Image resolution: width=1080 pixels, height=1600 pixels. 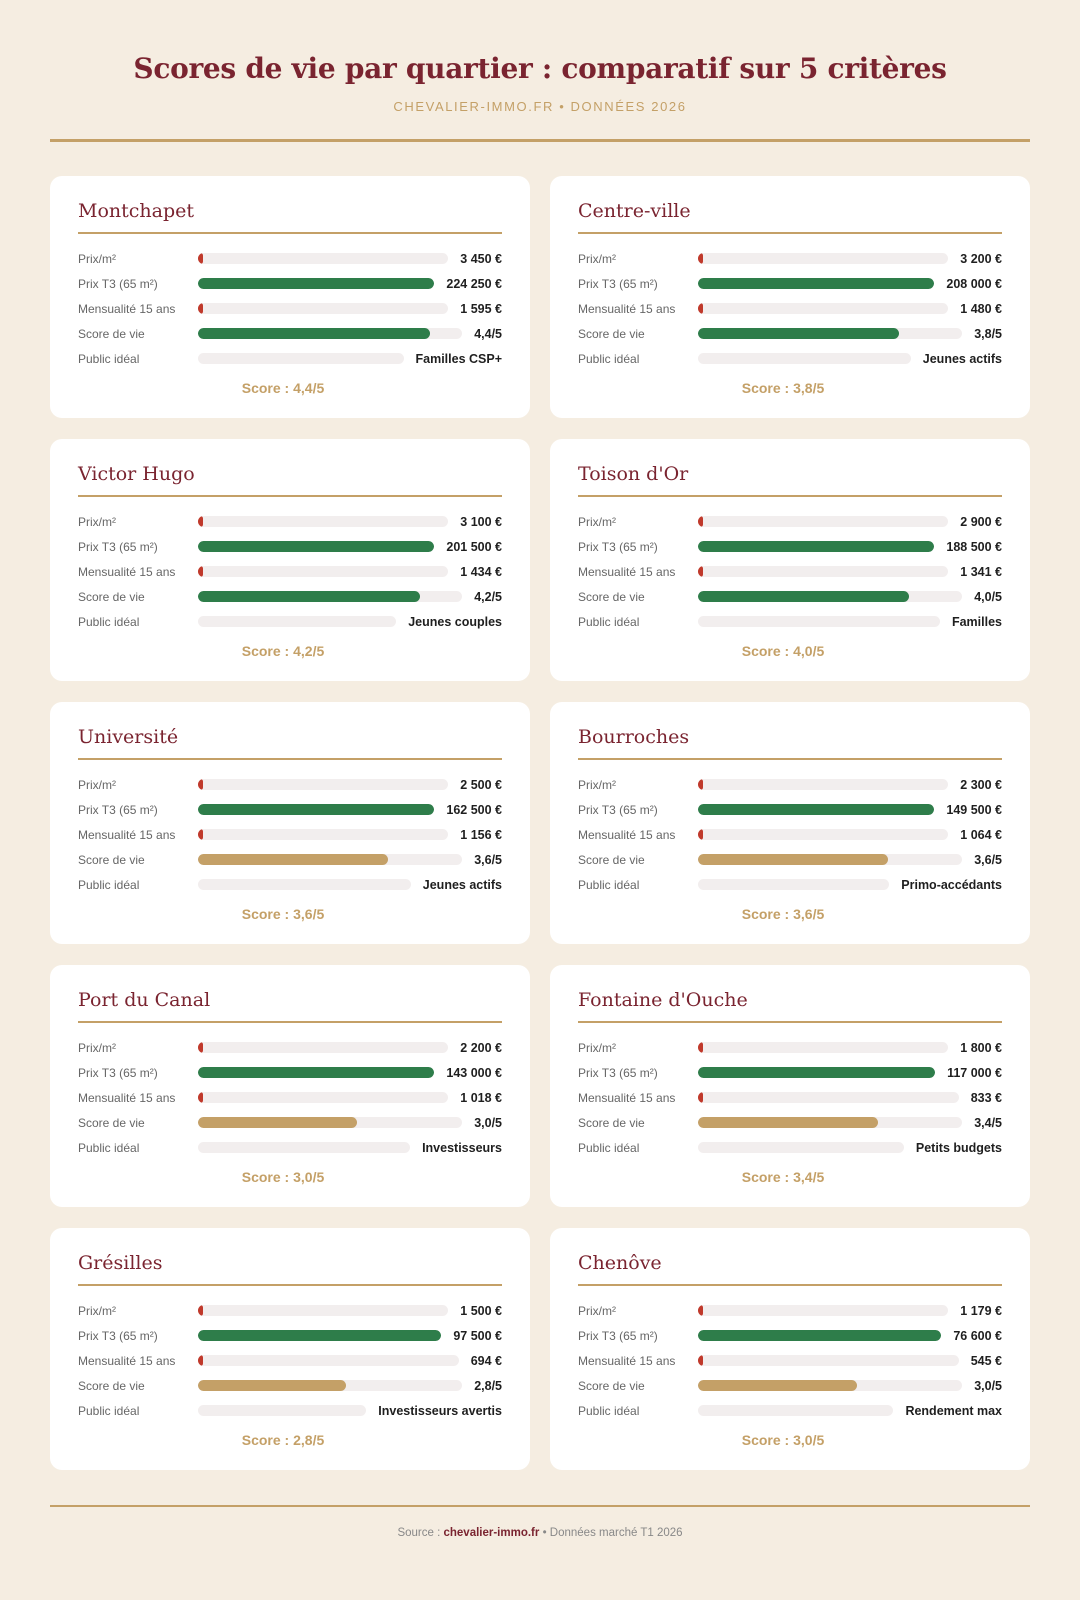 I want to click on prix-t3-row: Prix T3 (65 m²) 149 500 €, so click(x=790, y=809).